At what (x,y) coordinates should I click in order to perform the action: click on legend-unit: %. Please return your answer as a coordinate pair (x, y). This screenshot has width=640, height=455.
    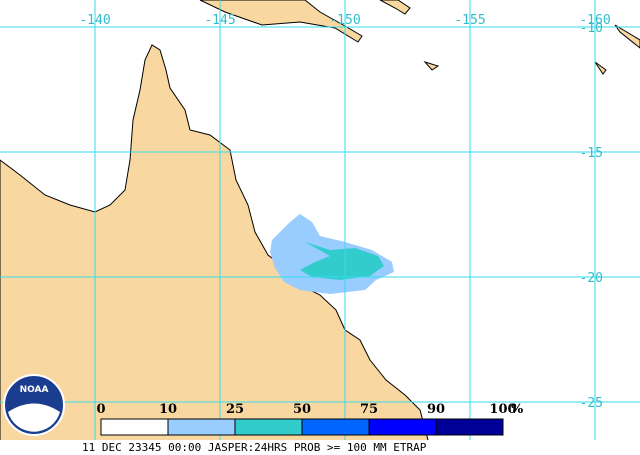
    Looking at the image, I should click on (517, 409).